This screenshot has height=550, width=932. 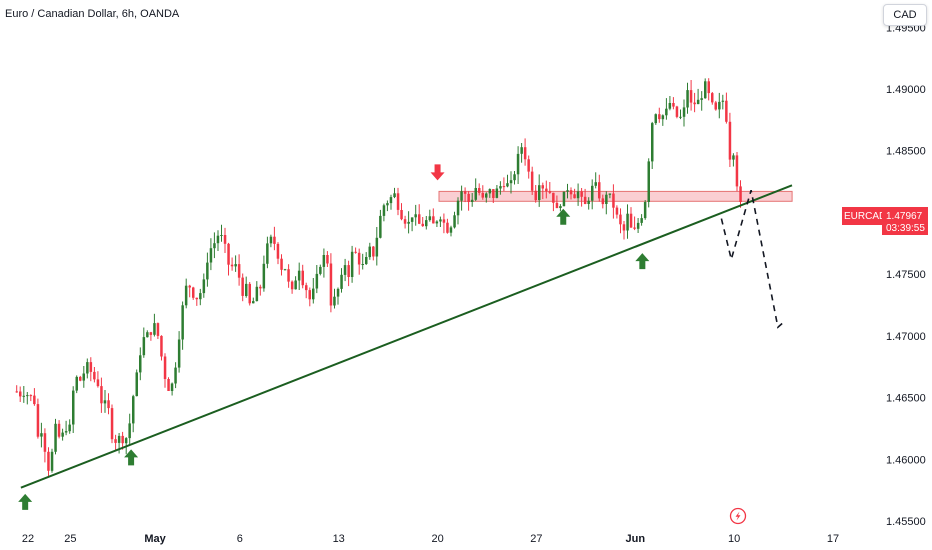 What do you see at coordinates (92, 14) in the screenshot?
I see `chart-title: Euro / Canadian Dollar, 6h, OANDA` at bounding box center [92, 14].